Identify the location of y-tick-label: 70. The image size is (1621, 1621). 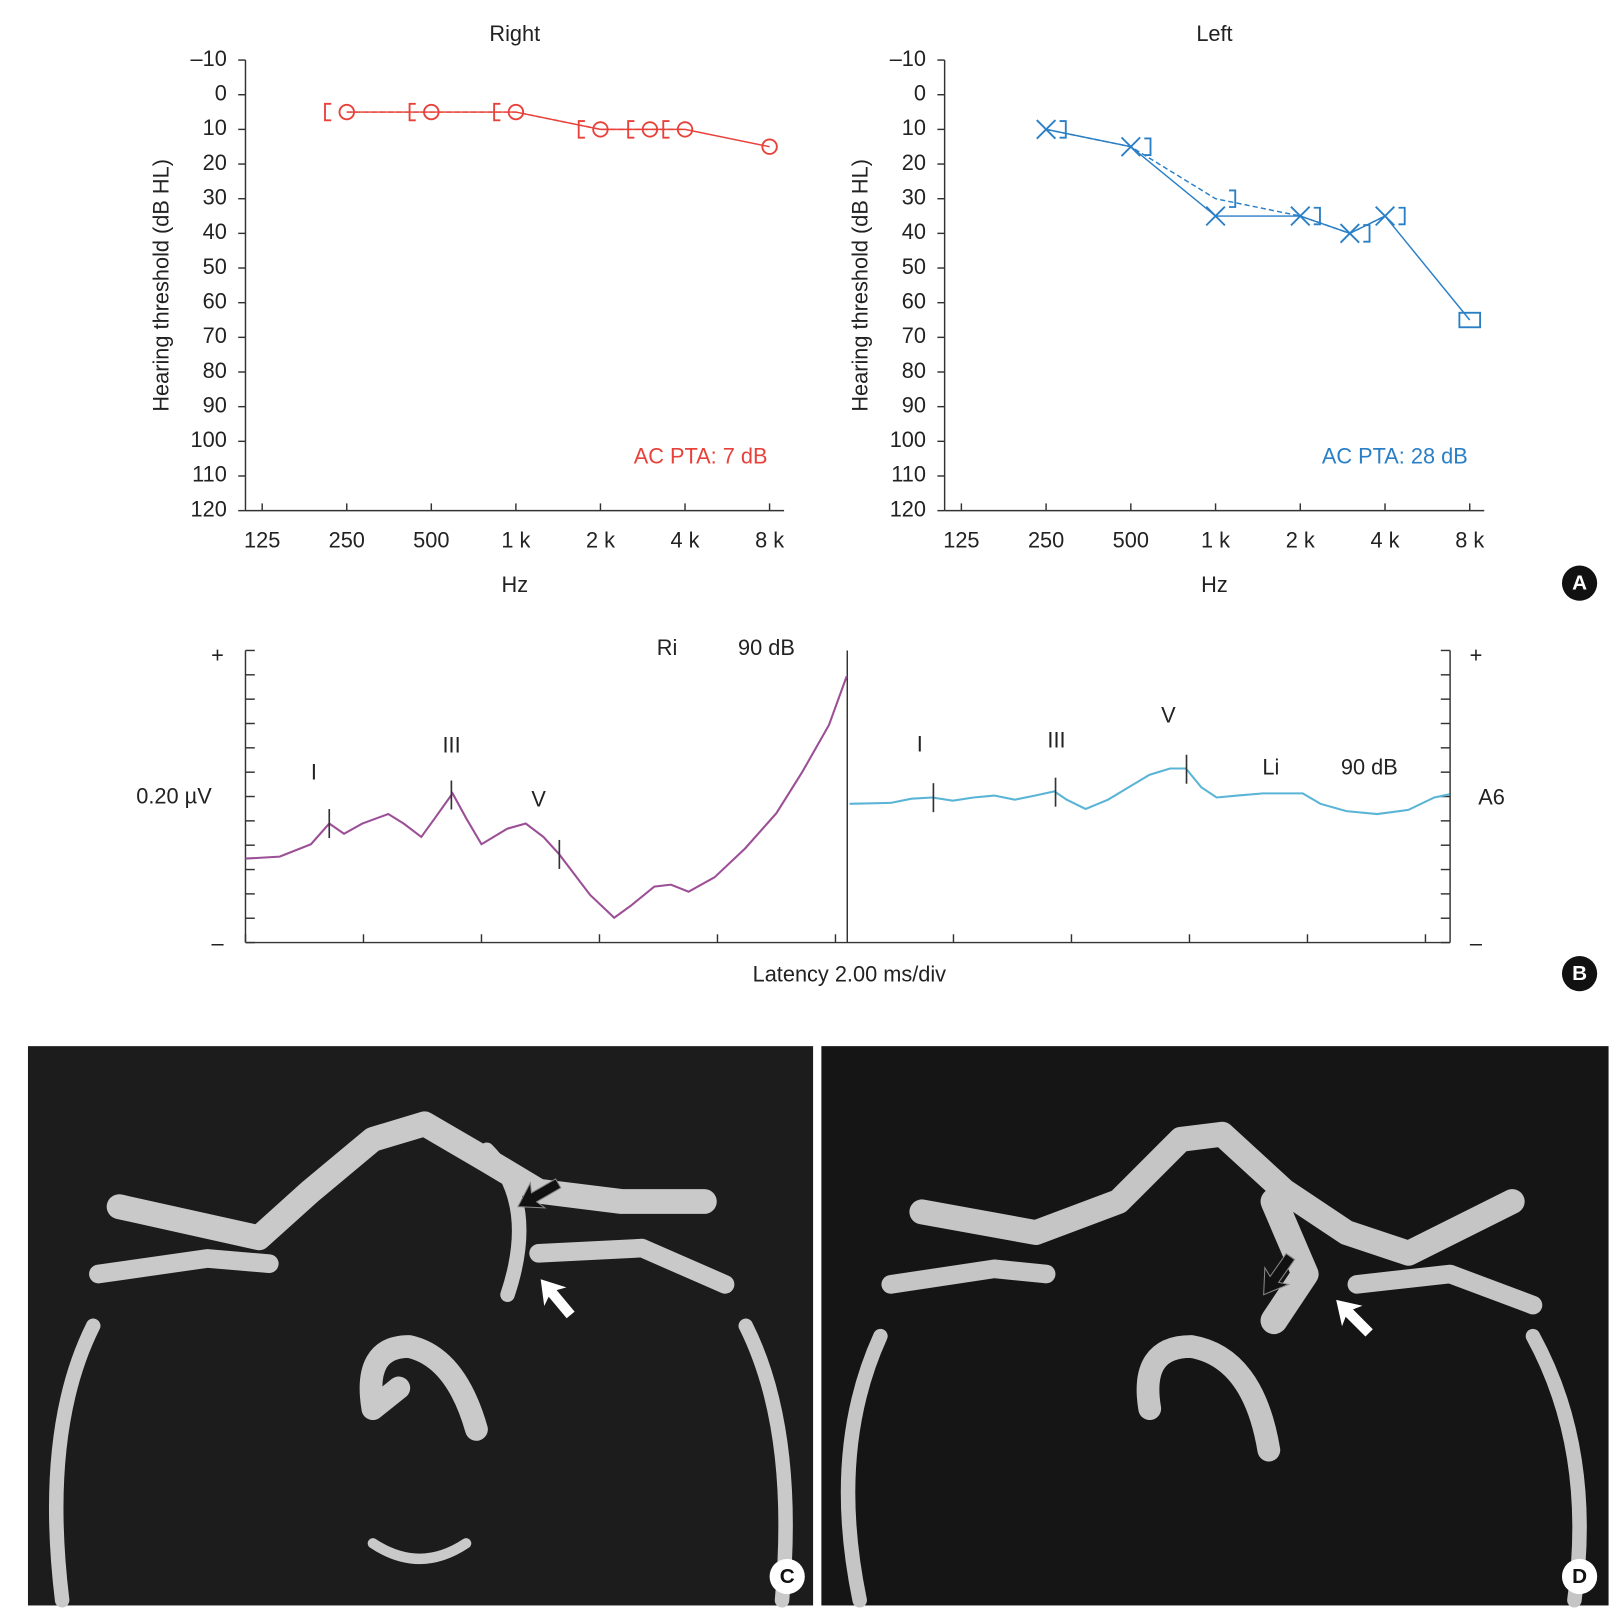
(914, 335).